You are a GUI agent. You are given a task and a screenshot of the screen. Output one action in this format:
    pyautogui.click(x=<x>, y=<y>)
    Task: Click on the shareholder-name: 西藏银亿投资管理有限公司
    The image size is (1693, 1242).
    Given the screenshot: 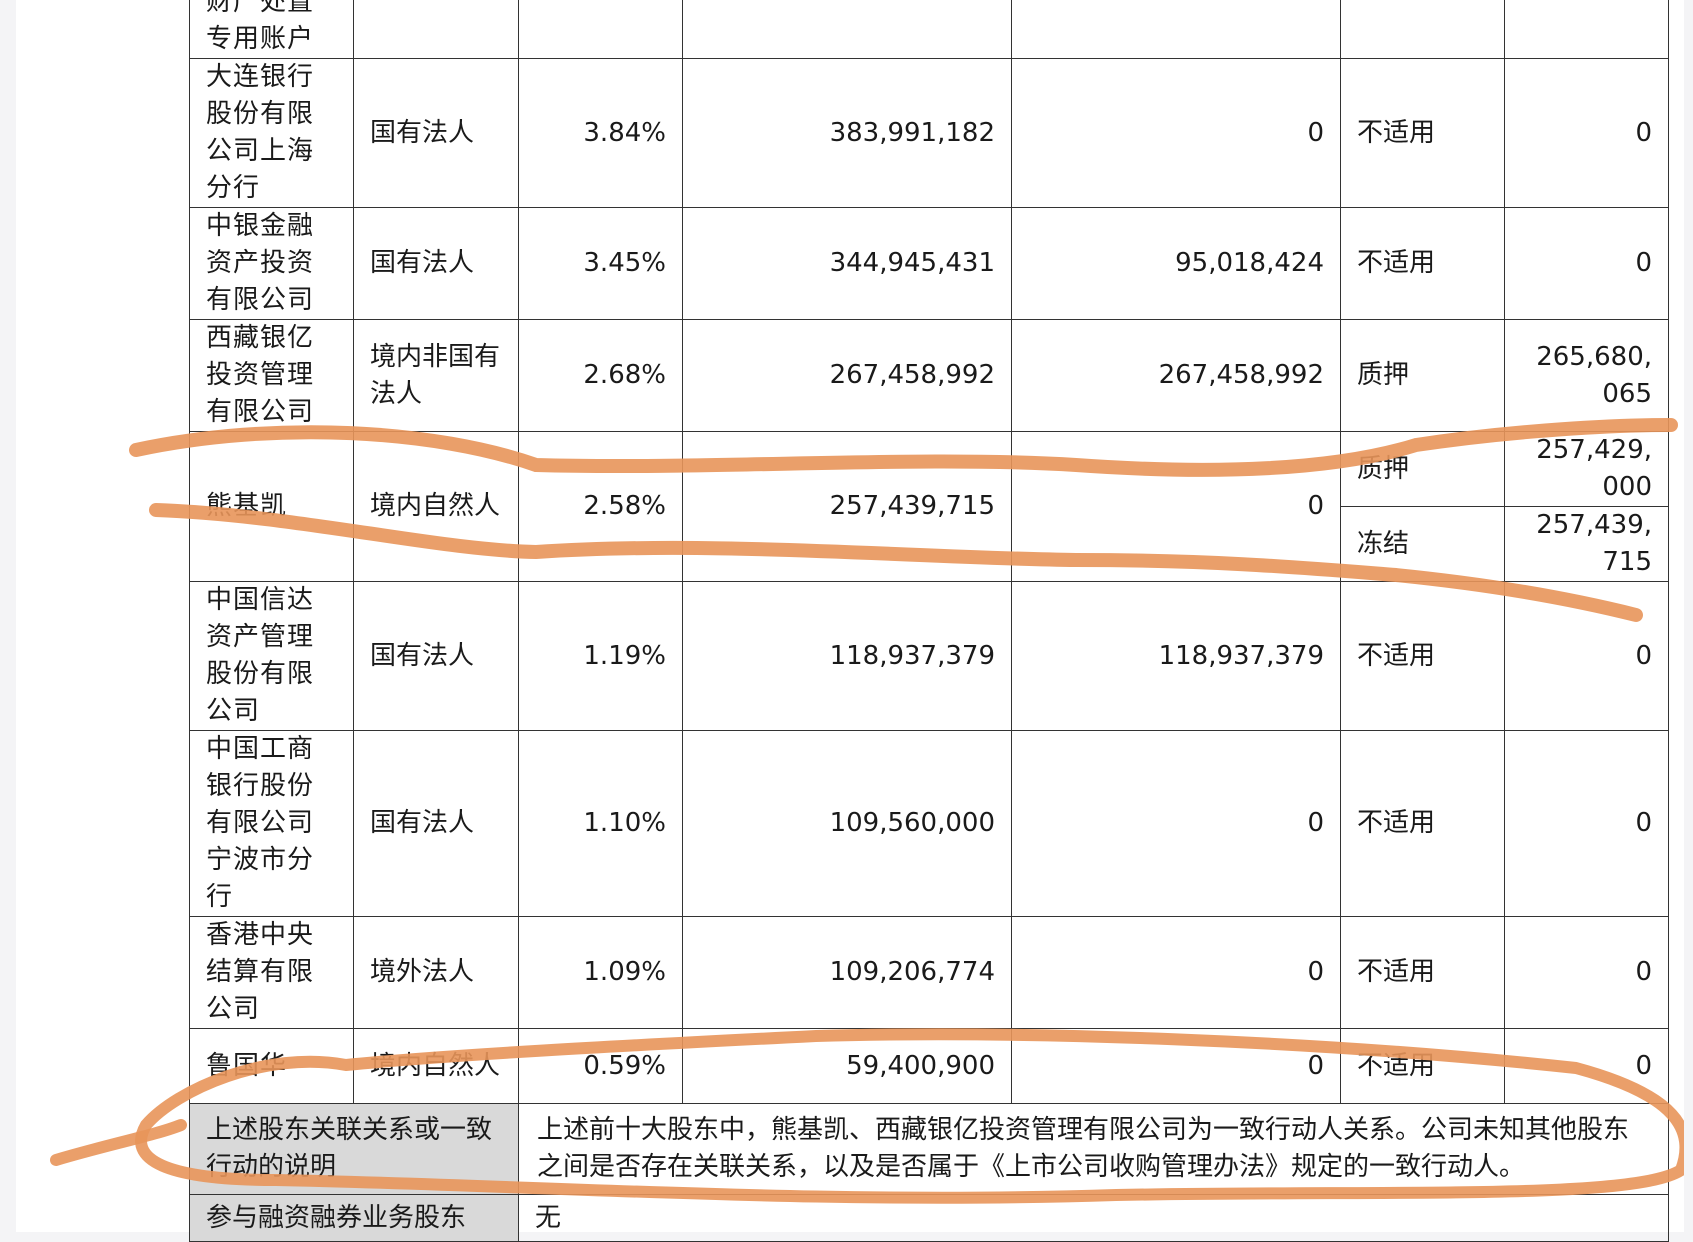 What is the action you would take?
    pyautogui.click(x=271, y=375)
    